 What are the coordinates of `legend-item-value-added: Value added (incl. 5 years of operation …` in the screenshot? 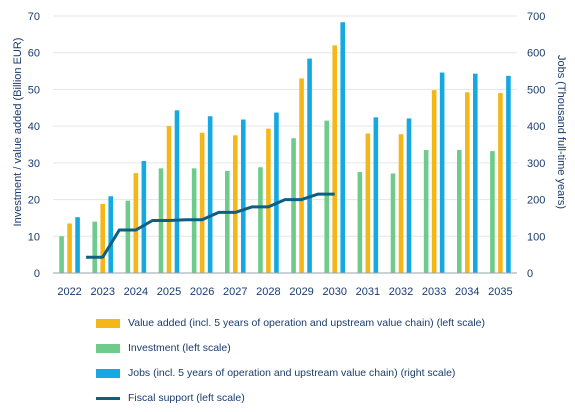 It's located at (290, 323).